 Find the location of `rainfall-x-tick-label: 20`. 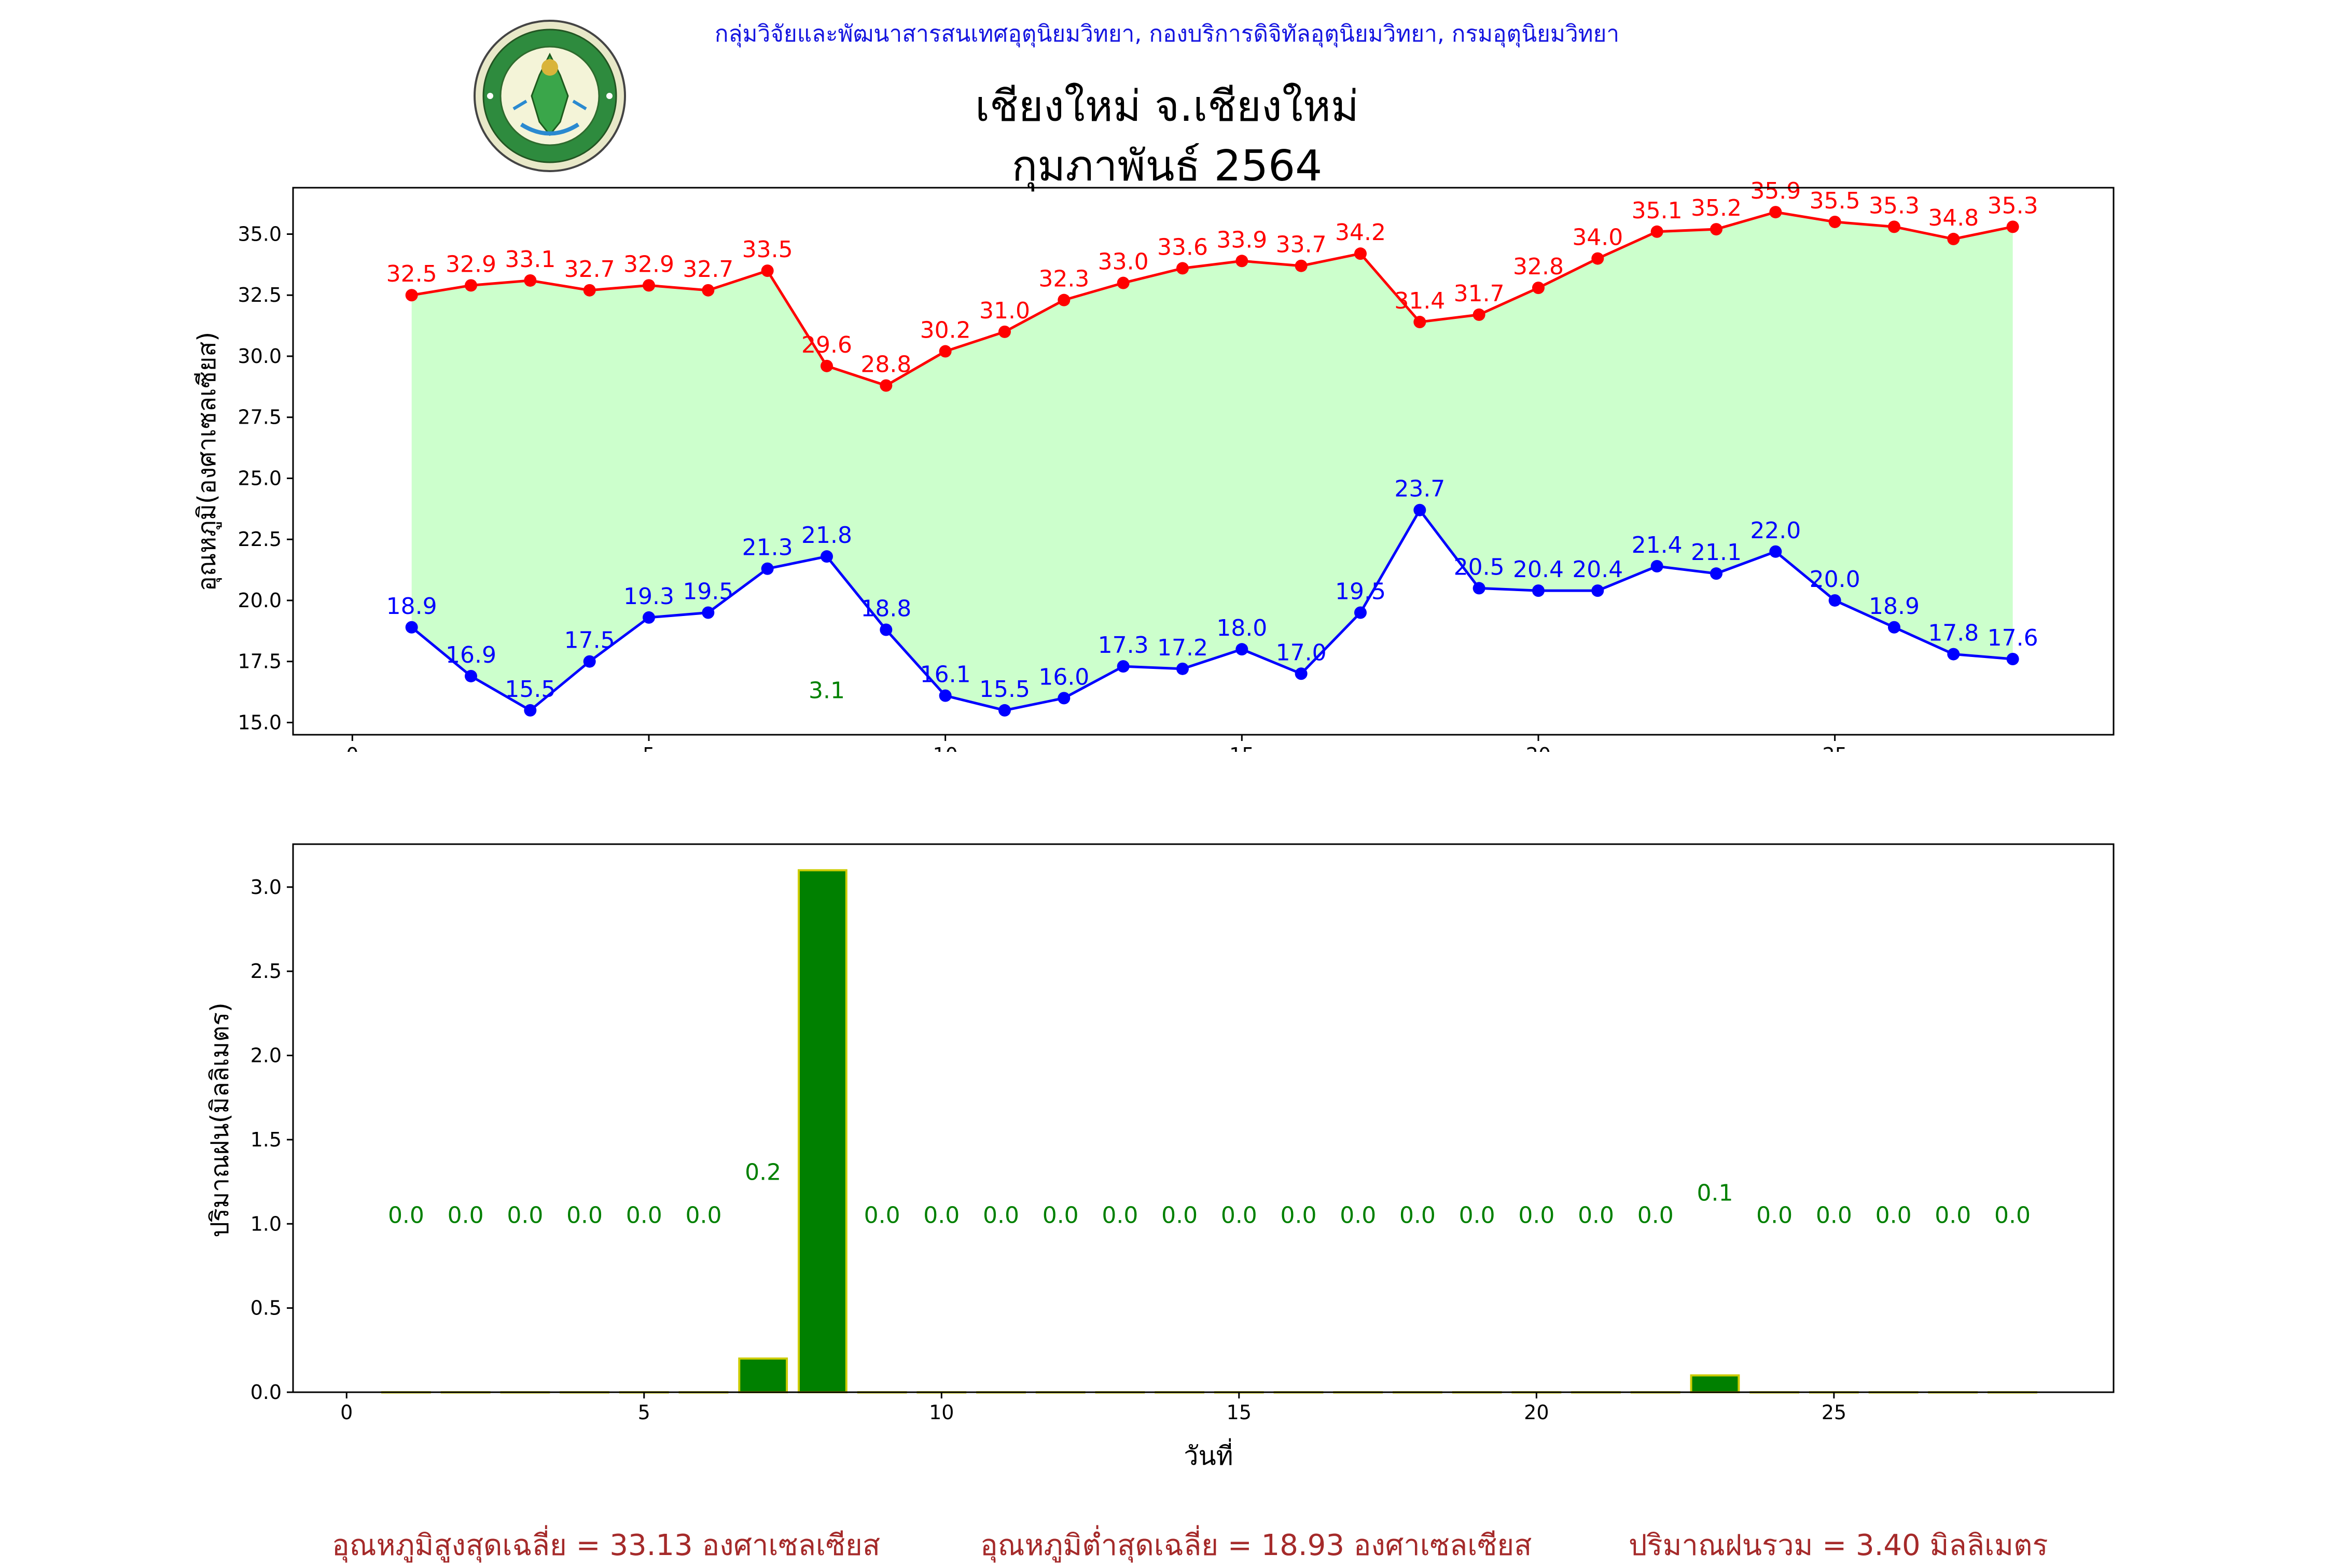

rainfall-x-tick-label: 20 is located at coordinates (1536, 1412).